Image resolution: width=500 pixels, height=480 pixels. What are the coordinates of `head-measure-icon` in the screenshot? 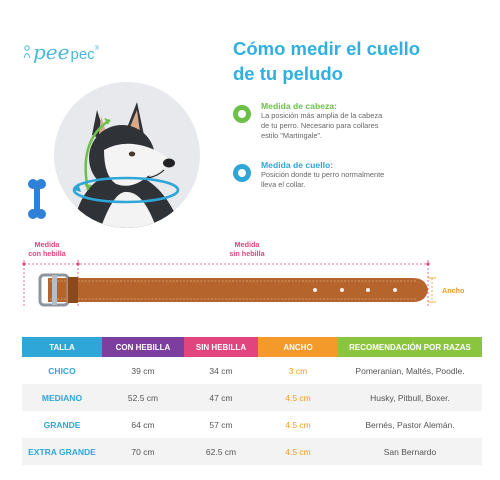 It's located at (242, 114).